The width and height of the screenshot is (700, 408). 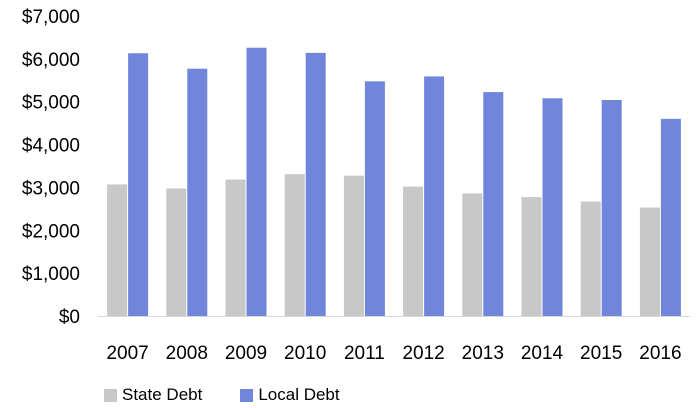 What do you see at coordinates (51, 231) in the screenshot?
I see `y-tick-label: $2,000` at bounding box center [51, 231].